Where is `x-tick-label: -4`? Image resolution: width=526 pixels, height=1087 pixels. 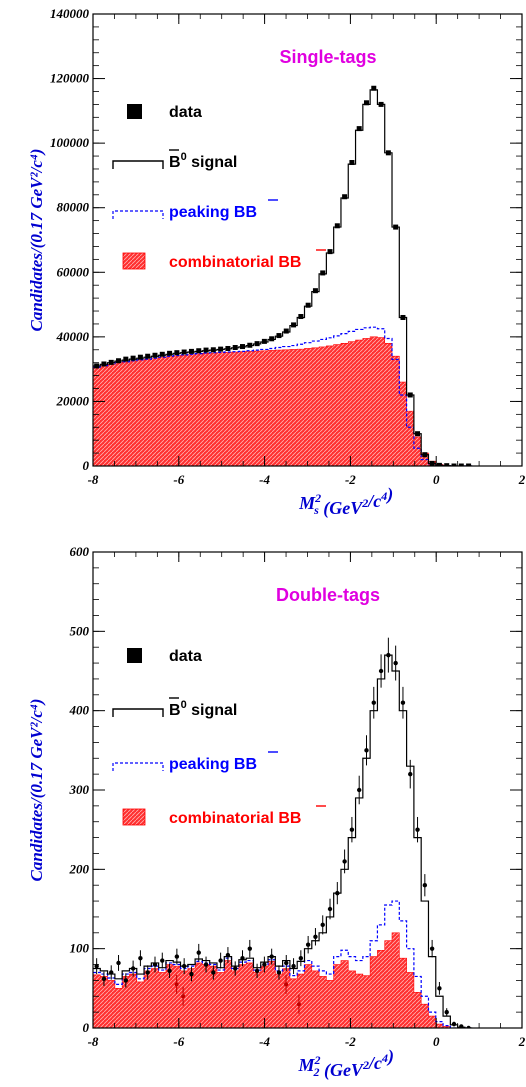 x-tick-label: -4 is located at coordinates (264, 479).